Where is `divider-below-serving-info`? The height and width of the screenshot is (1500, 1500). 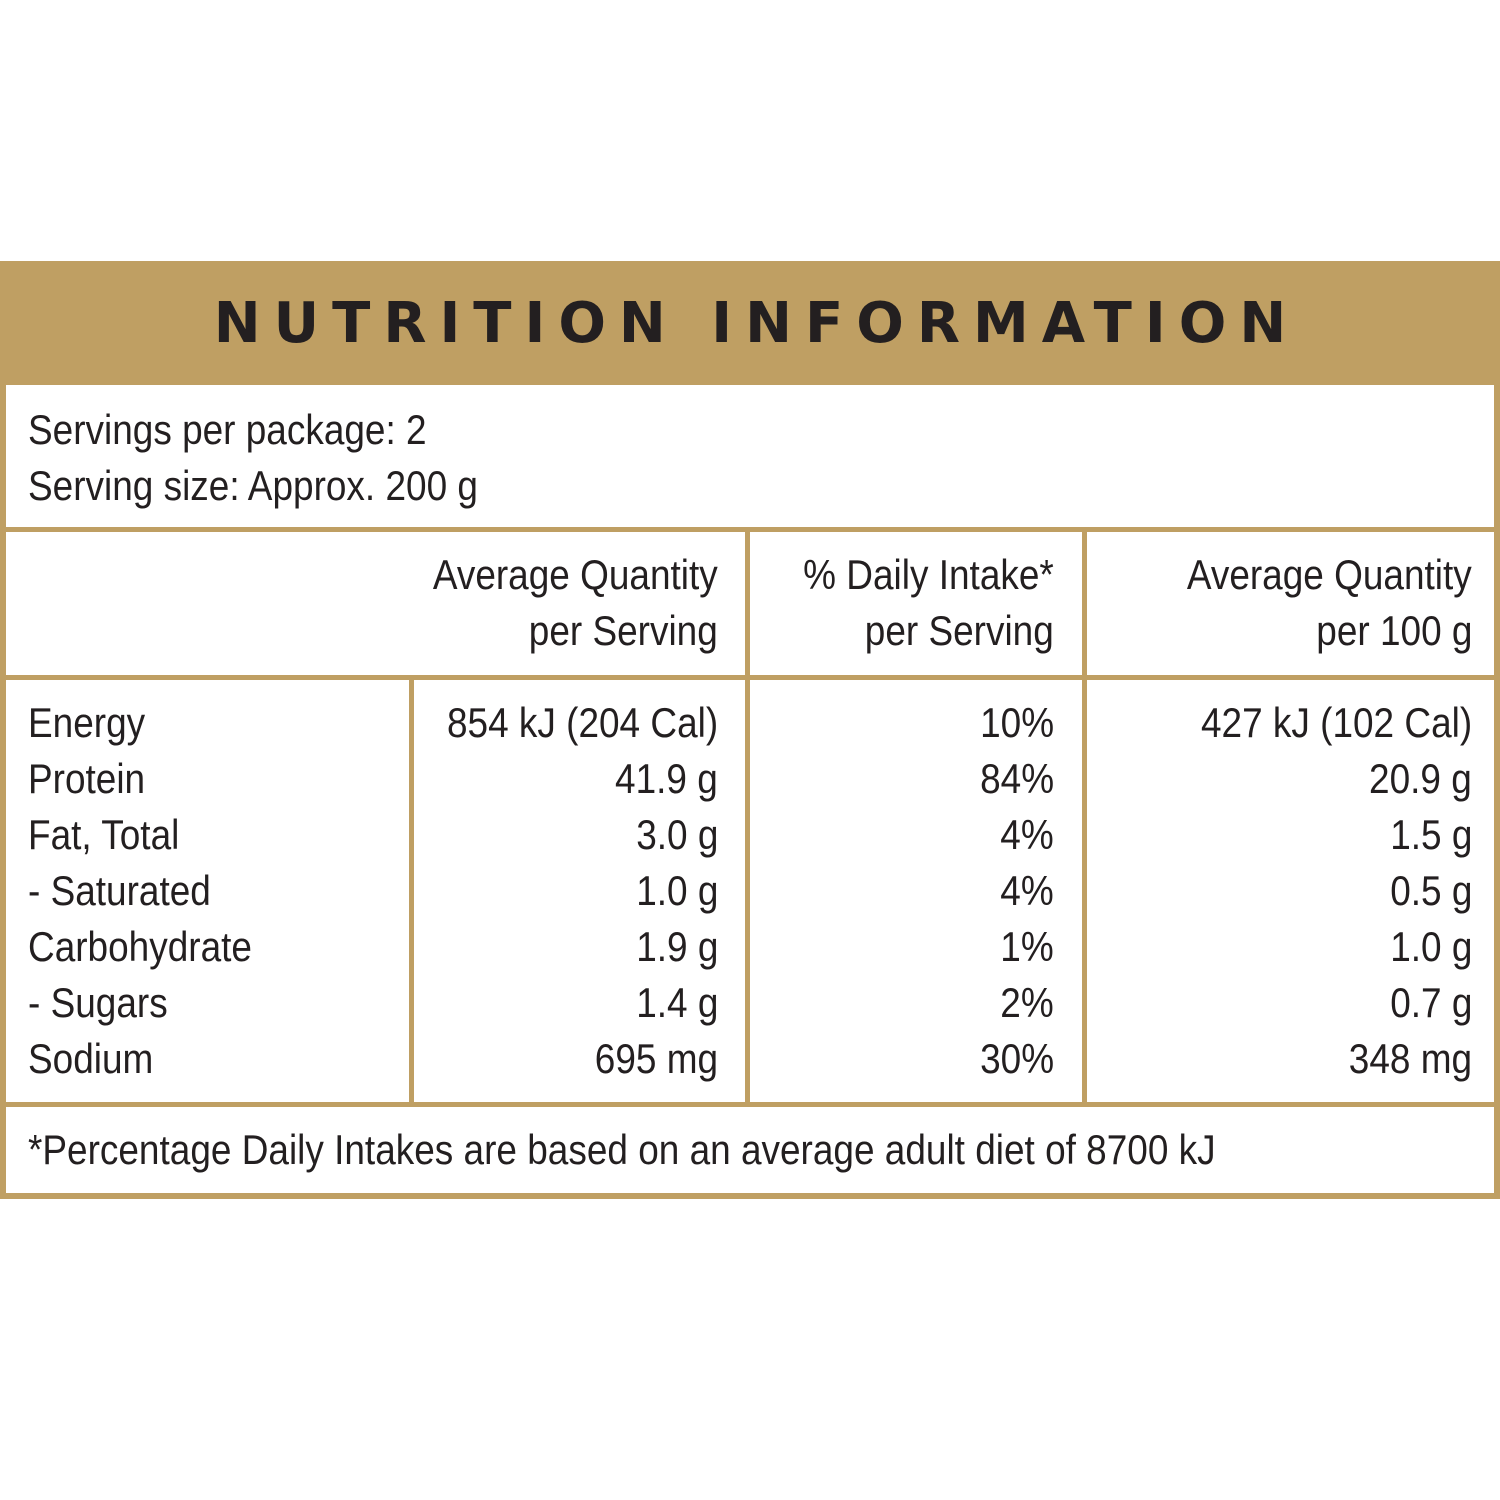
divider-below-serving-info is located at coordinates (750, 529).